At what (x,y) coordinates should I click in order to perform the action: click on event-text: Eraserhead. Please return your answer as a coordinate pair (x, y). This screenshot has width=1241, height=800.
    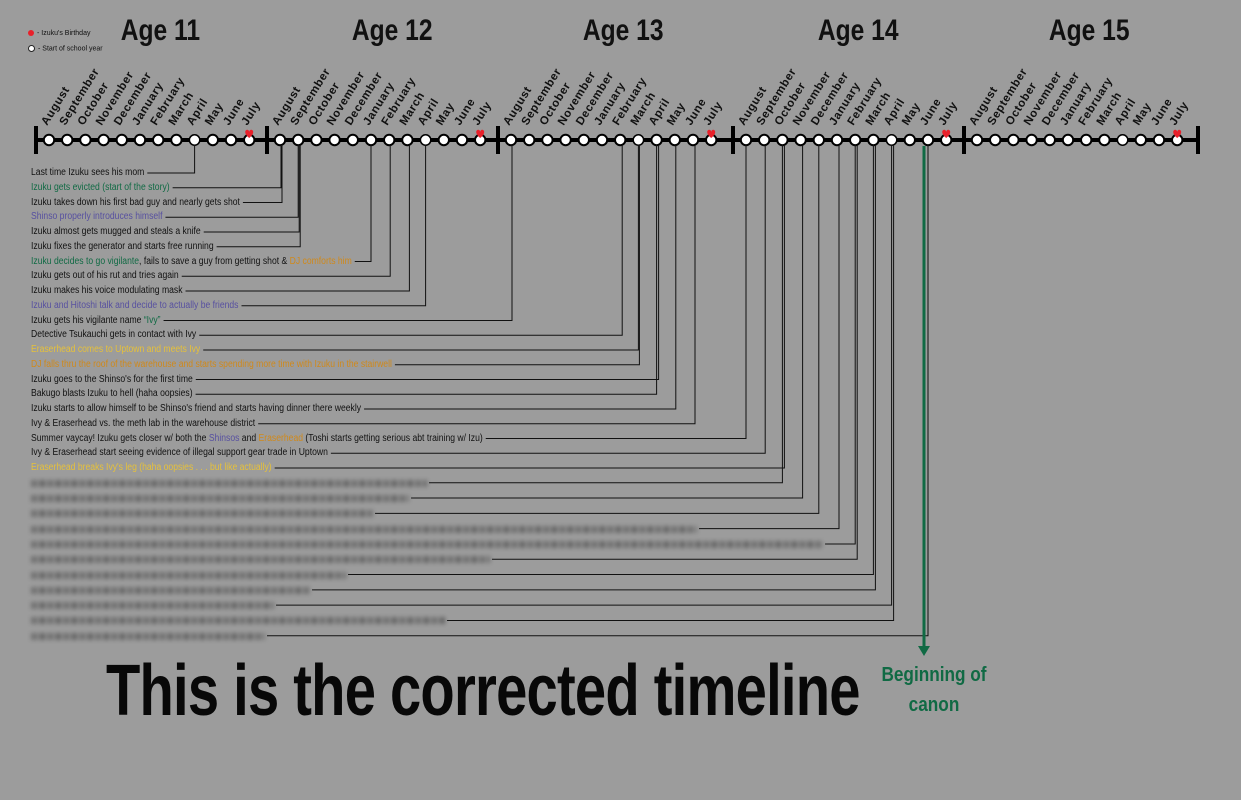
    Looking at the image, I should click on (281, 438).